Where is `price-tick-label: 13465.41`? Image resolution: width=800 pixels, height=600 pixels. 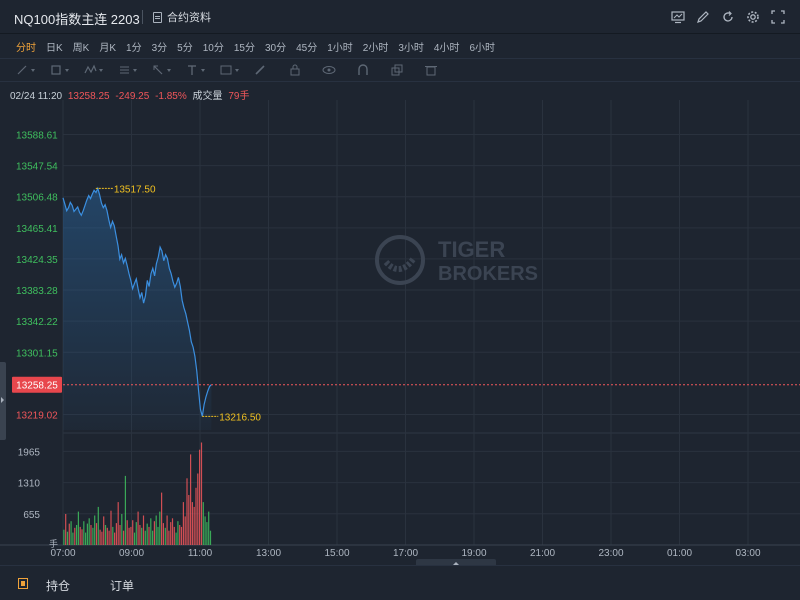
price-tick-label: 13465.41 is located at coordinates (37, 229).